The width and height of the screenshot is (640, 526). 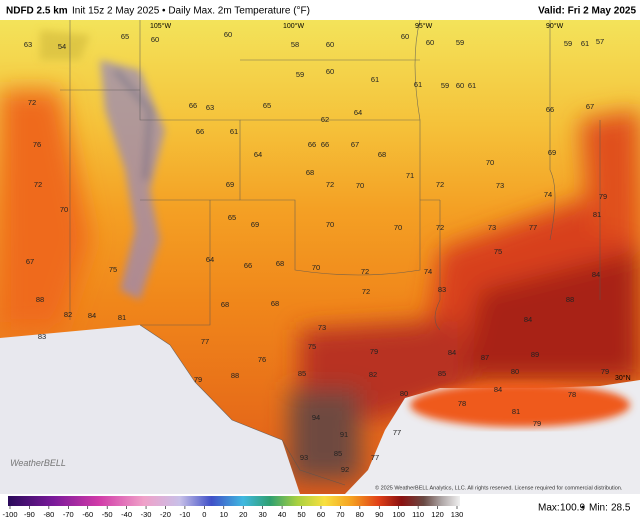 I want to click on colorbar-tick-label: 70, so click(x=340, y=514).